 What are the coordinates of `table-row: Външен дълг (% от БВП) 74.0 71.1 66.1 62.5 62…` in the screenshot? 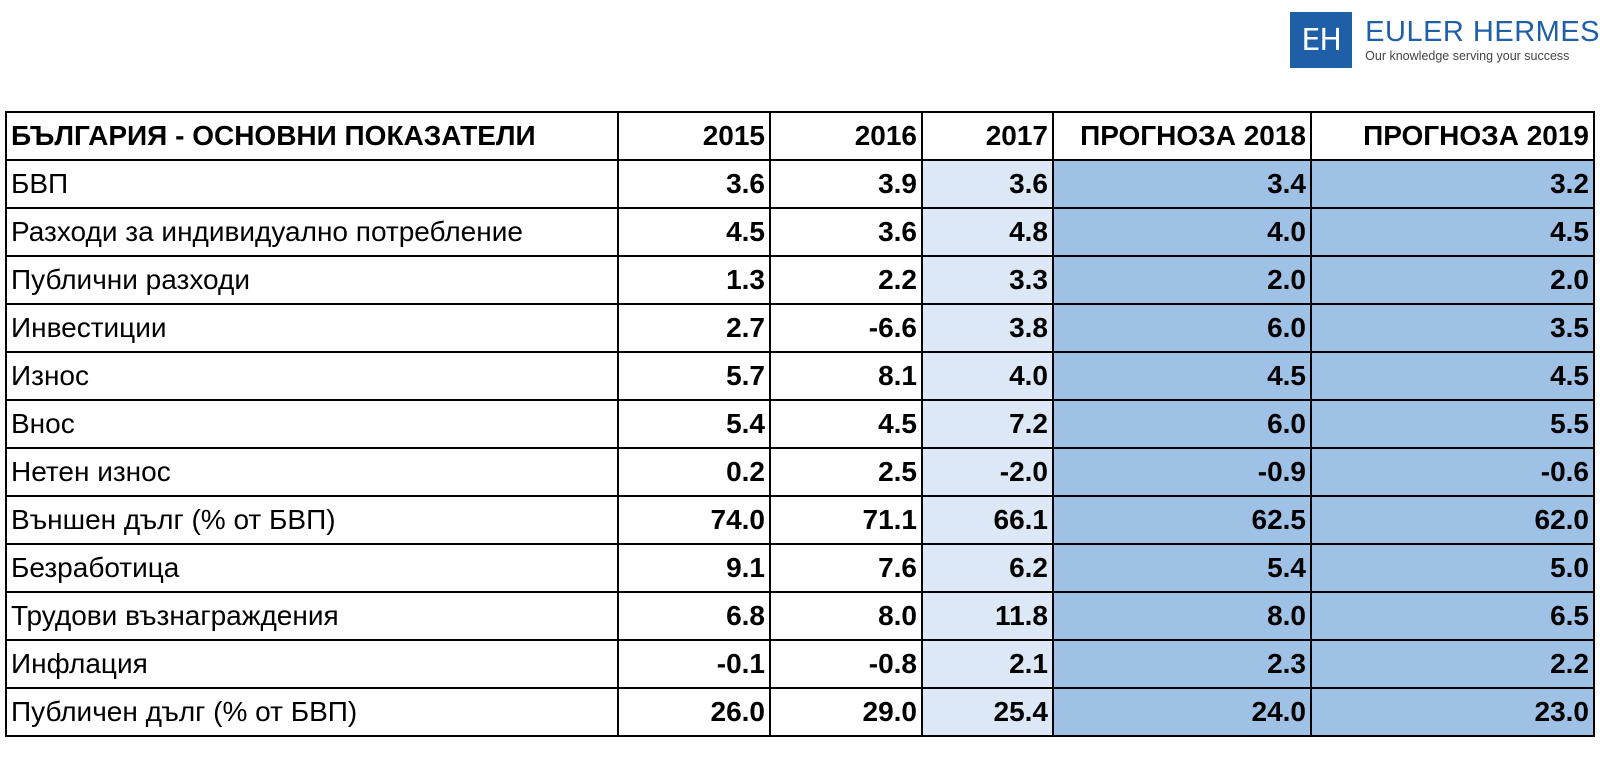 It's located at (800, 520).